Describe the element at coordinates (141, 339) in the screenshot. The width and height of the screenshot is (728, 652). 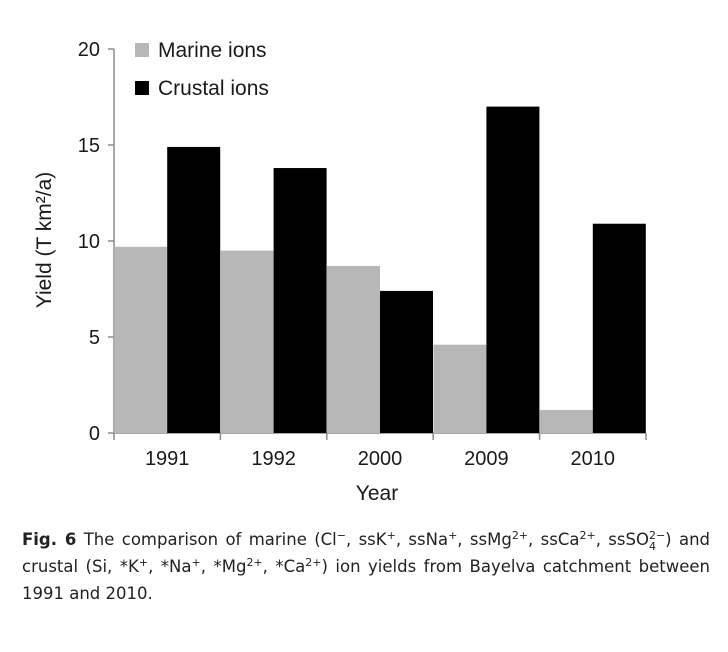
I see `bar-marine-ions-1991` at that location.